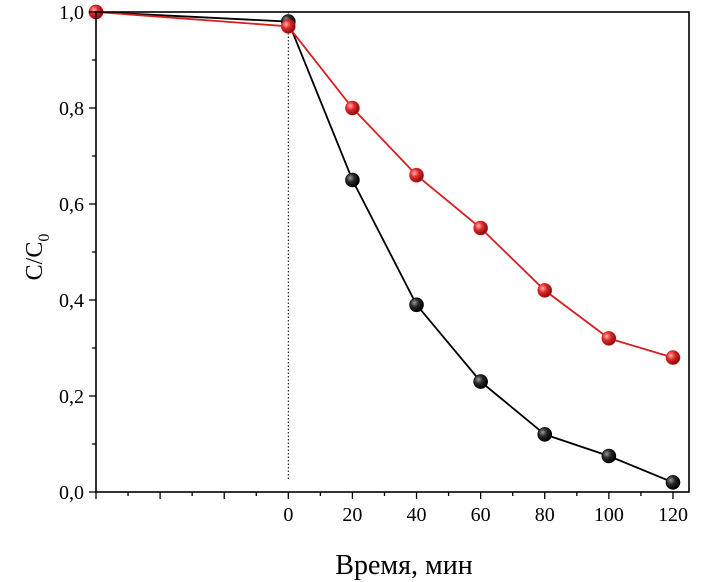 This screenshot has height=582, width=701. I want to click on y-axis-title: C/C0, so click(37, 257).